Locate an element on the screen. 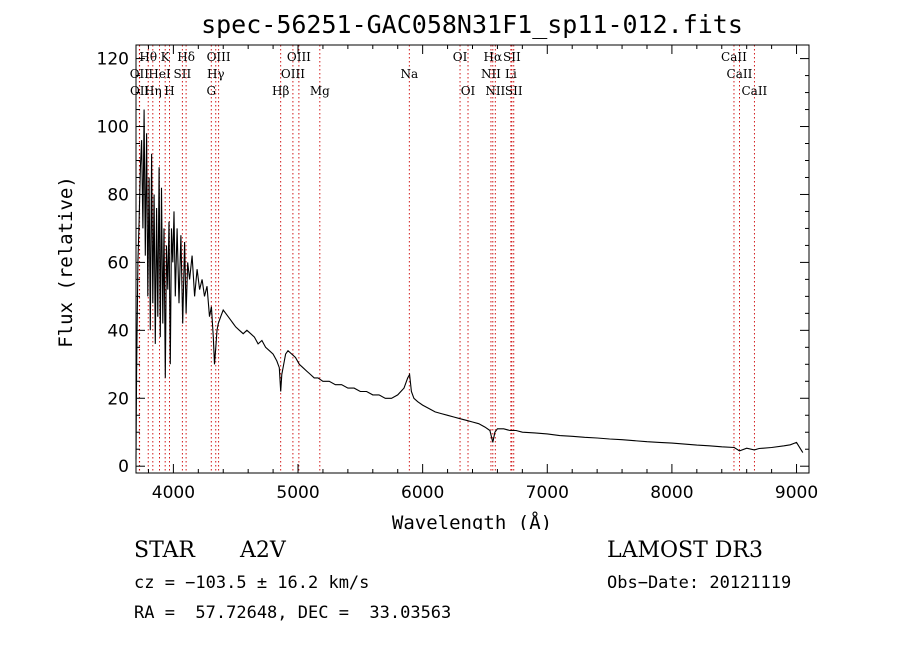 The height and width of the screenshot is (649, 900). x-tick-label: 9000 is located at coordinates (796, 493).